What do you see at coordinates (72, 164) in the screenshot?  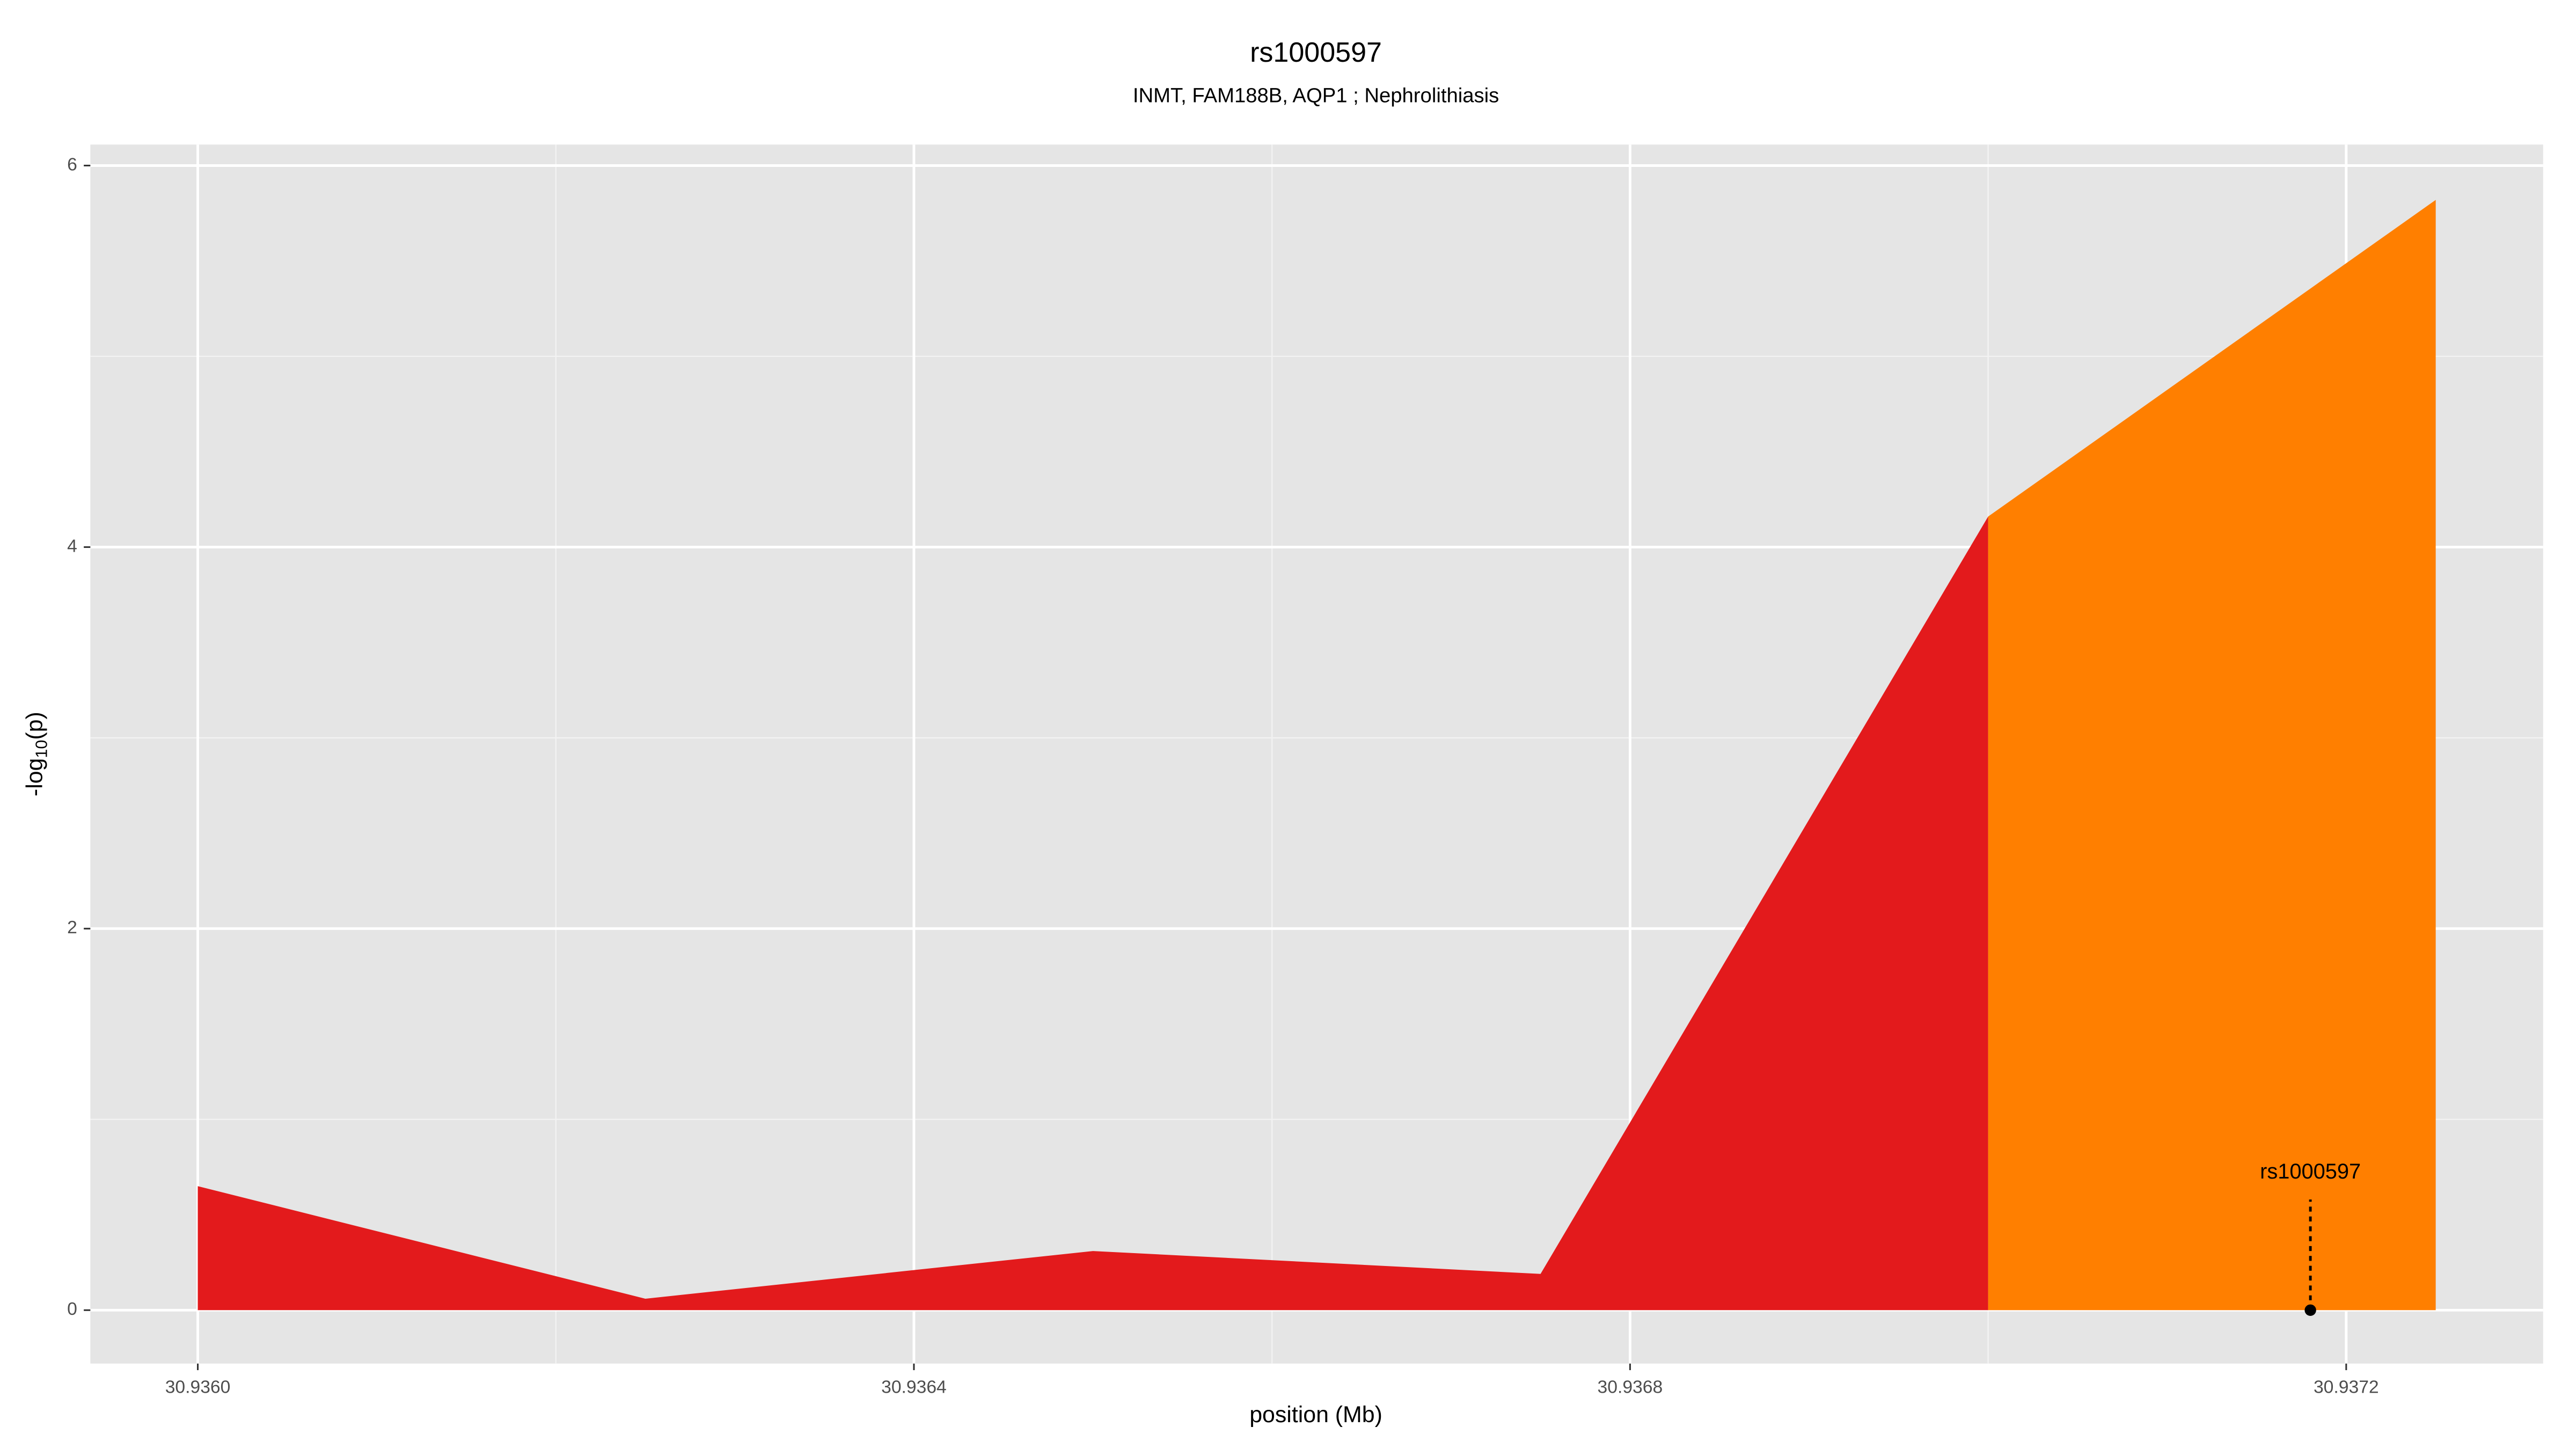 I see `y-tick-label: 6` at bounding box center [72, 164].